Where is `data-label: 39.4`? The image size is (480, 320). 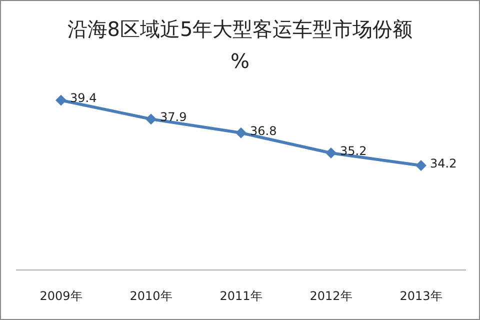 data-label: 39.4 is located at coordinates (83, 98).